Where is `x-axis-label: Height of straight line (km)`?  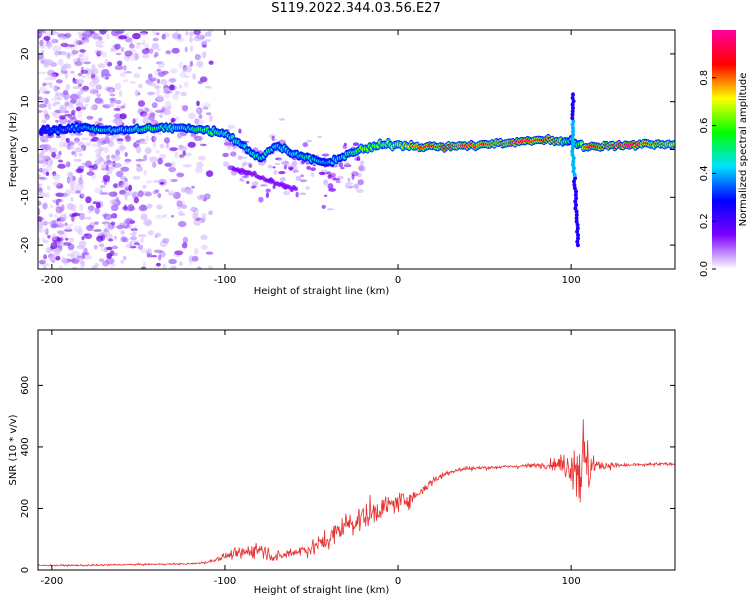
x-axis-label: Height of straight line (km) is located at coordinates (322, 291).